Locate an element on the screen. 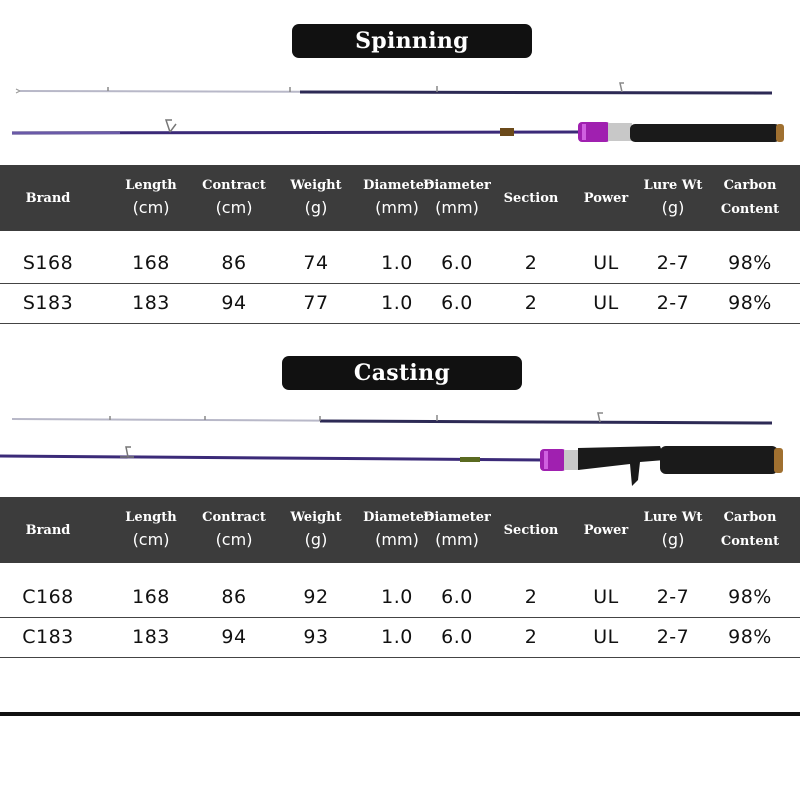 Image resolution: width=800 pixels, height=800 pixels. table-row: S183 183 94 77 1.0 6.0 2 UL 2-7 98% is located at coordinates (400, 303).